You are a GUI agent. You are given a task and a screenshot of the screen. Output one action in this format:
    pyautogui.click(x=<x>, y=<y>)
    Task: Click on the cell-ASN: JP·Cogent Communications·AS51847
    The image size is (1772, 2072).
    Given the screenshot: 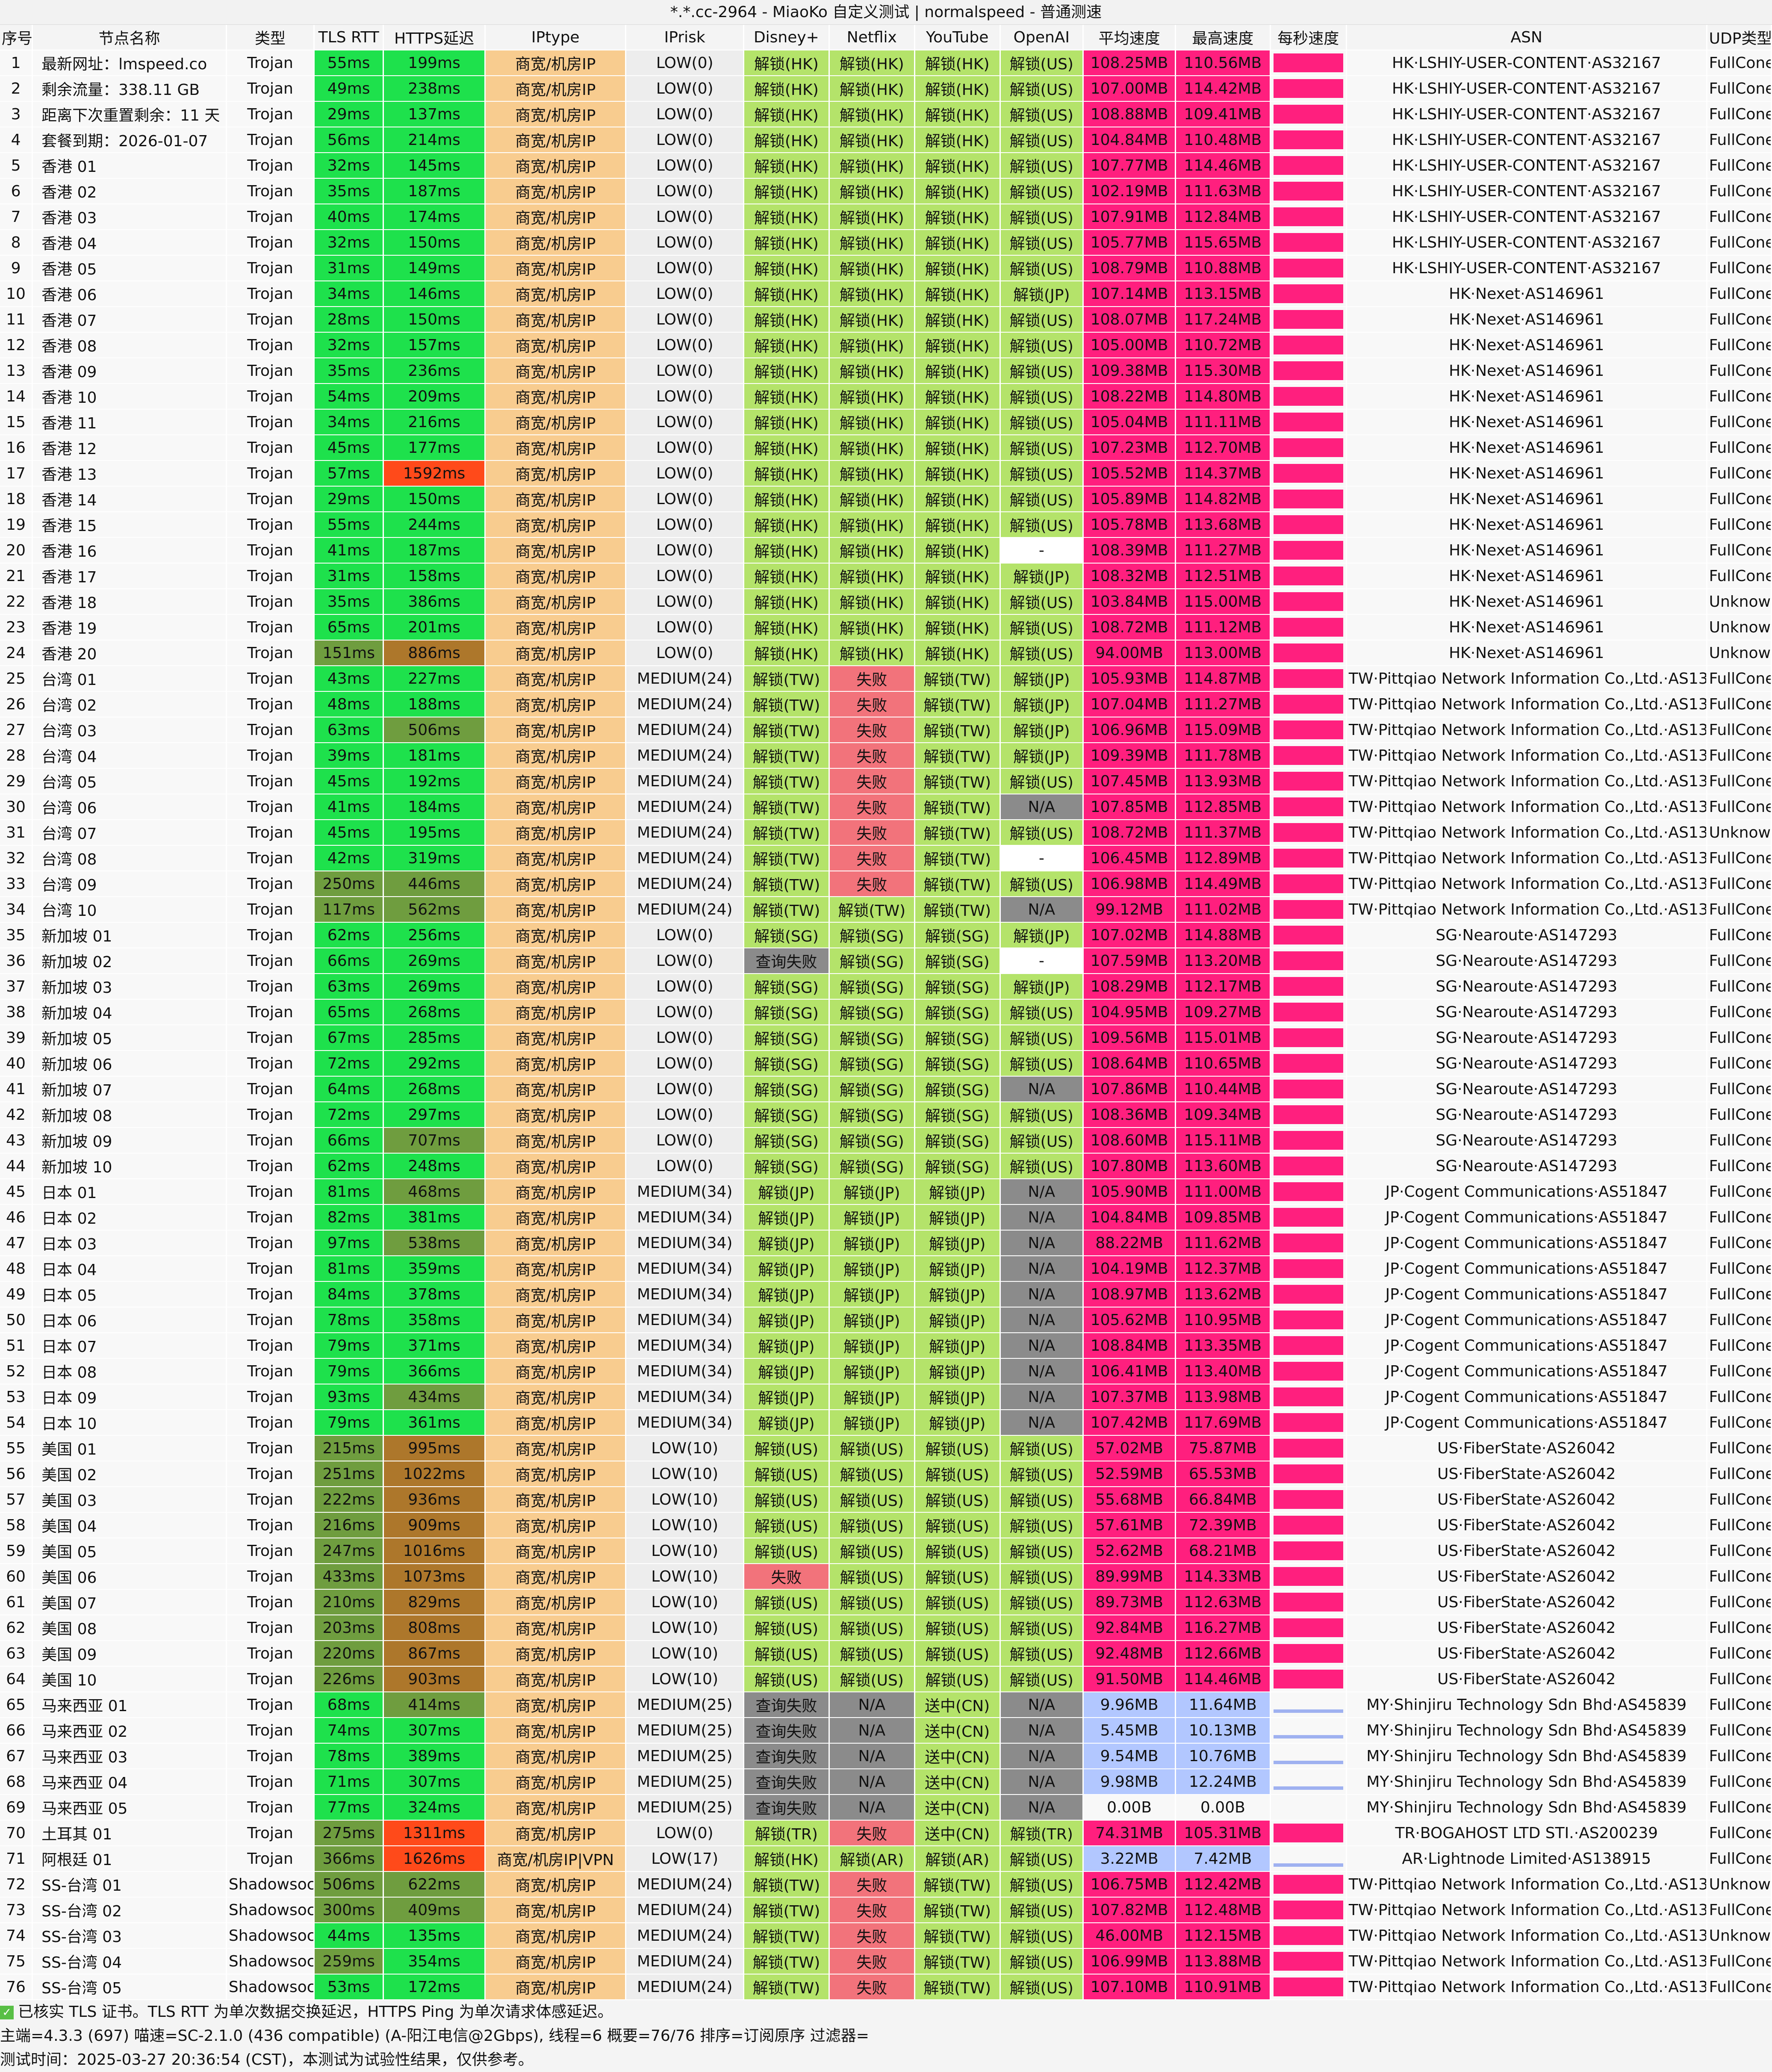 What is the action you would take?
    pyautogui.click(x=1526, y=1397)
    